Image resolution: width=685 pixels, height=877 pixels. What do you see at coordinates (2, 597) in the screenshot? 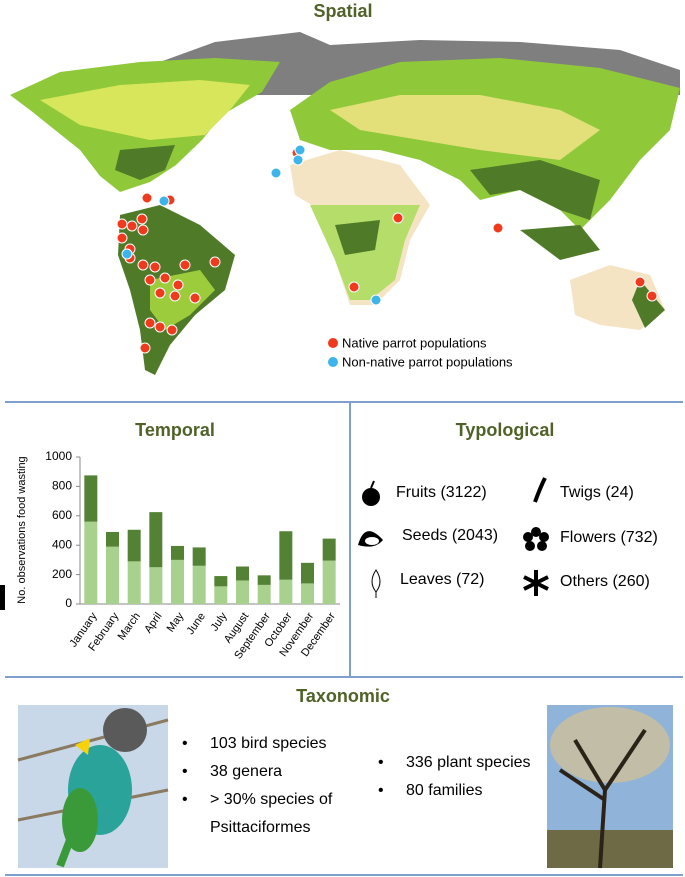
I see `edge-mark` at bounding box center [2, 597].